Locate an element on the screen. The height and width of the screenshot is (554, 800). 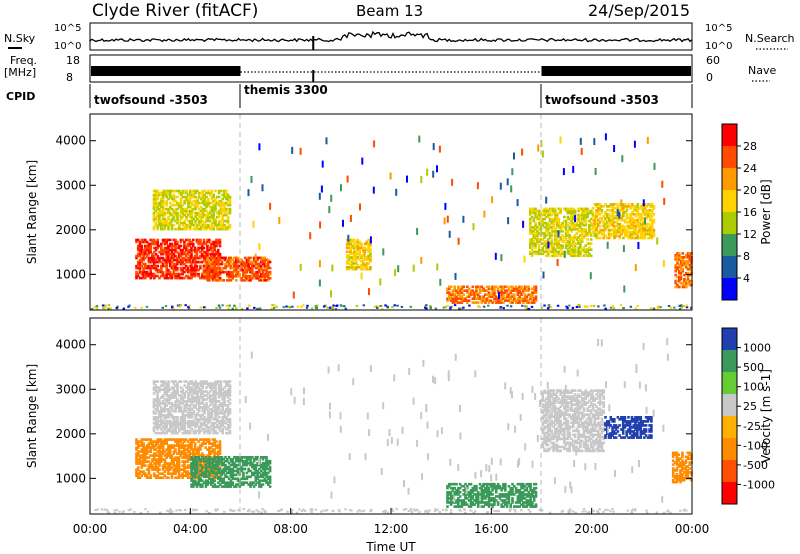
nsearch-label: N.Search is located at coordinates (770, 38).